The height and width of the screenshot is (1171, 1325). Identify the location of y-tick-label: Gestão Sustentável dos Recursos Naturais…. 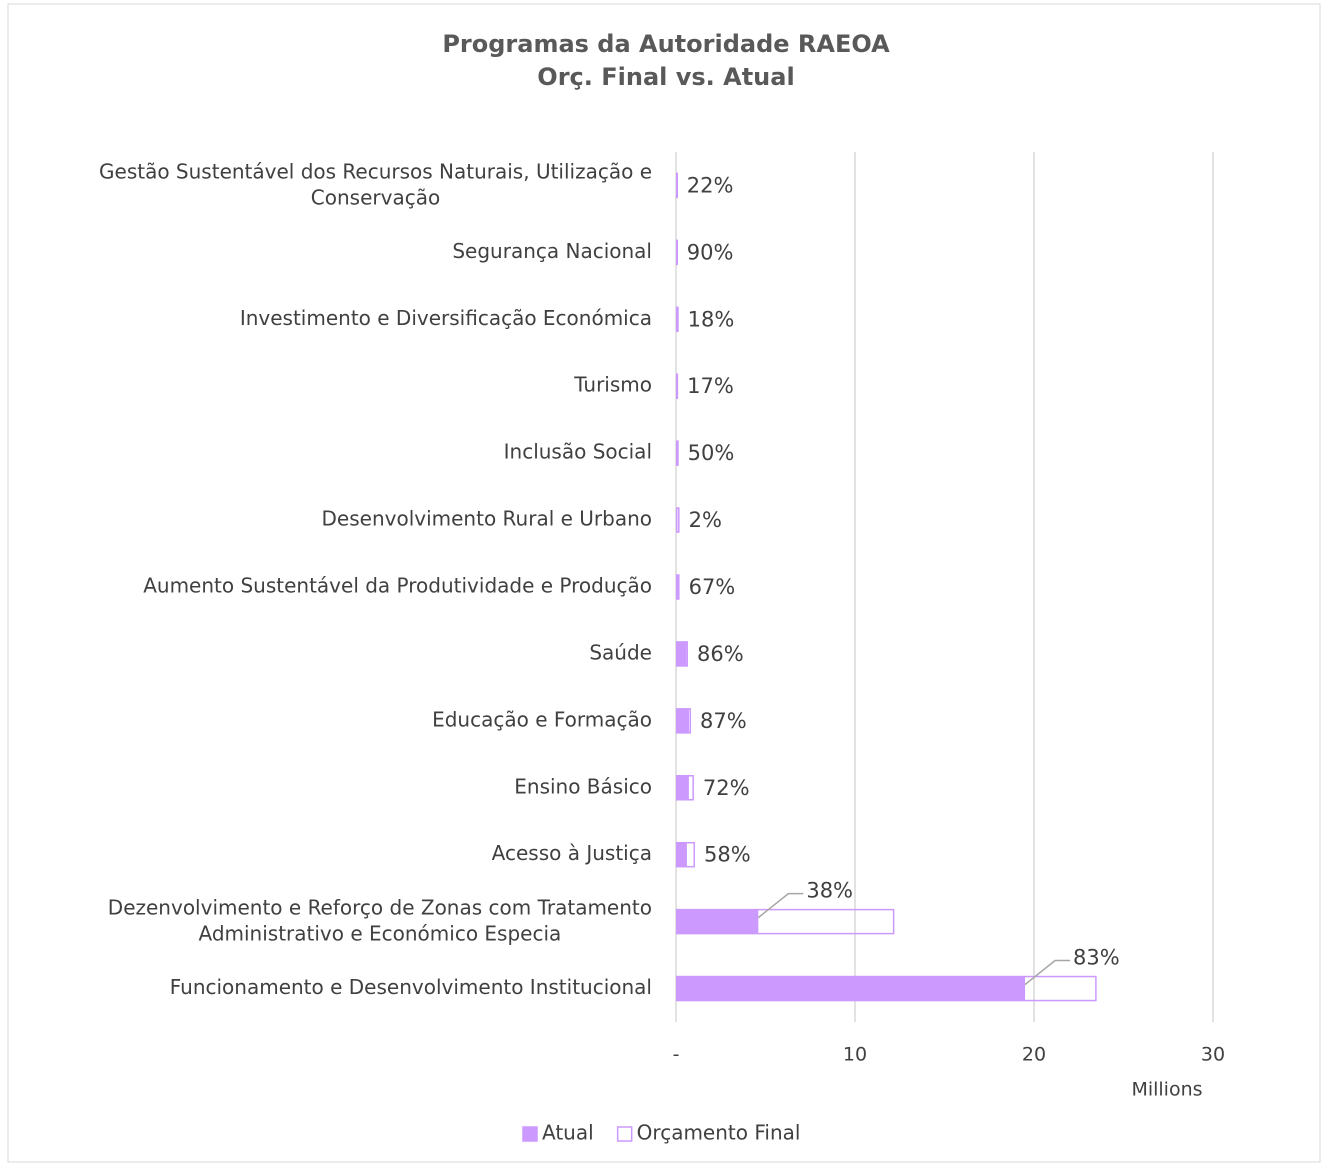
(375, 184).